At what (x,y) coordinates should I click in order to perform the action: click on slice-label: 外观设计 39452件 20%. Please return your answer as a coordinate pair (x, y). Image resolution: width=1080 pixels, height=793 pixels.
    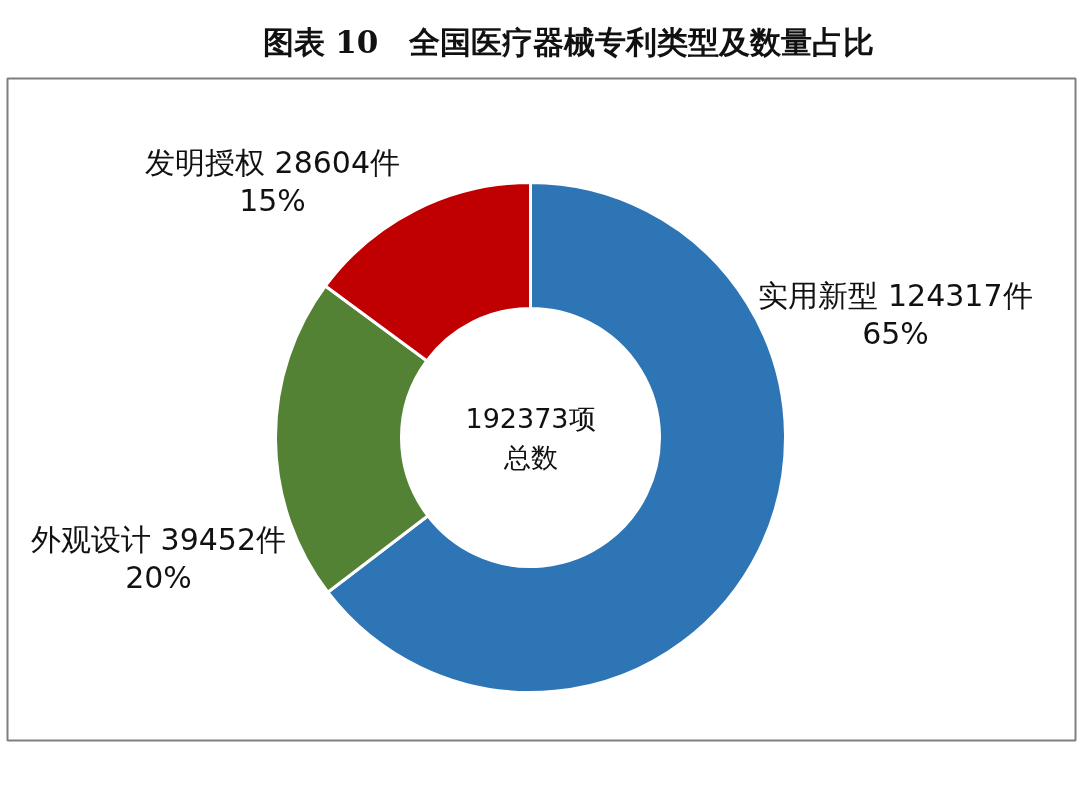
    Looking at the image, I should click on (158, 558).